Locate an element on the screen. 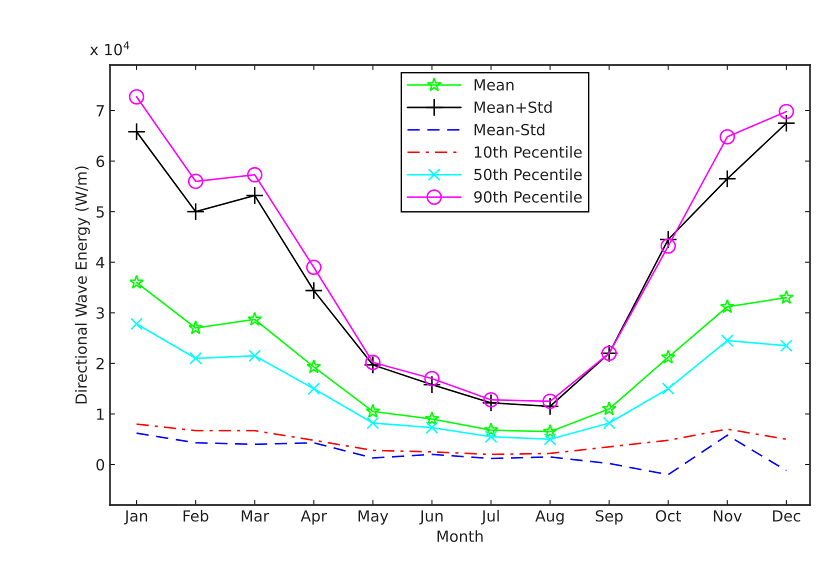  legend-label: Mean+Std is located at coordinates (513, 107).